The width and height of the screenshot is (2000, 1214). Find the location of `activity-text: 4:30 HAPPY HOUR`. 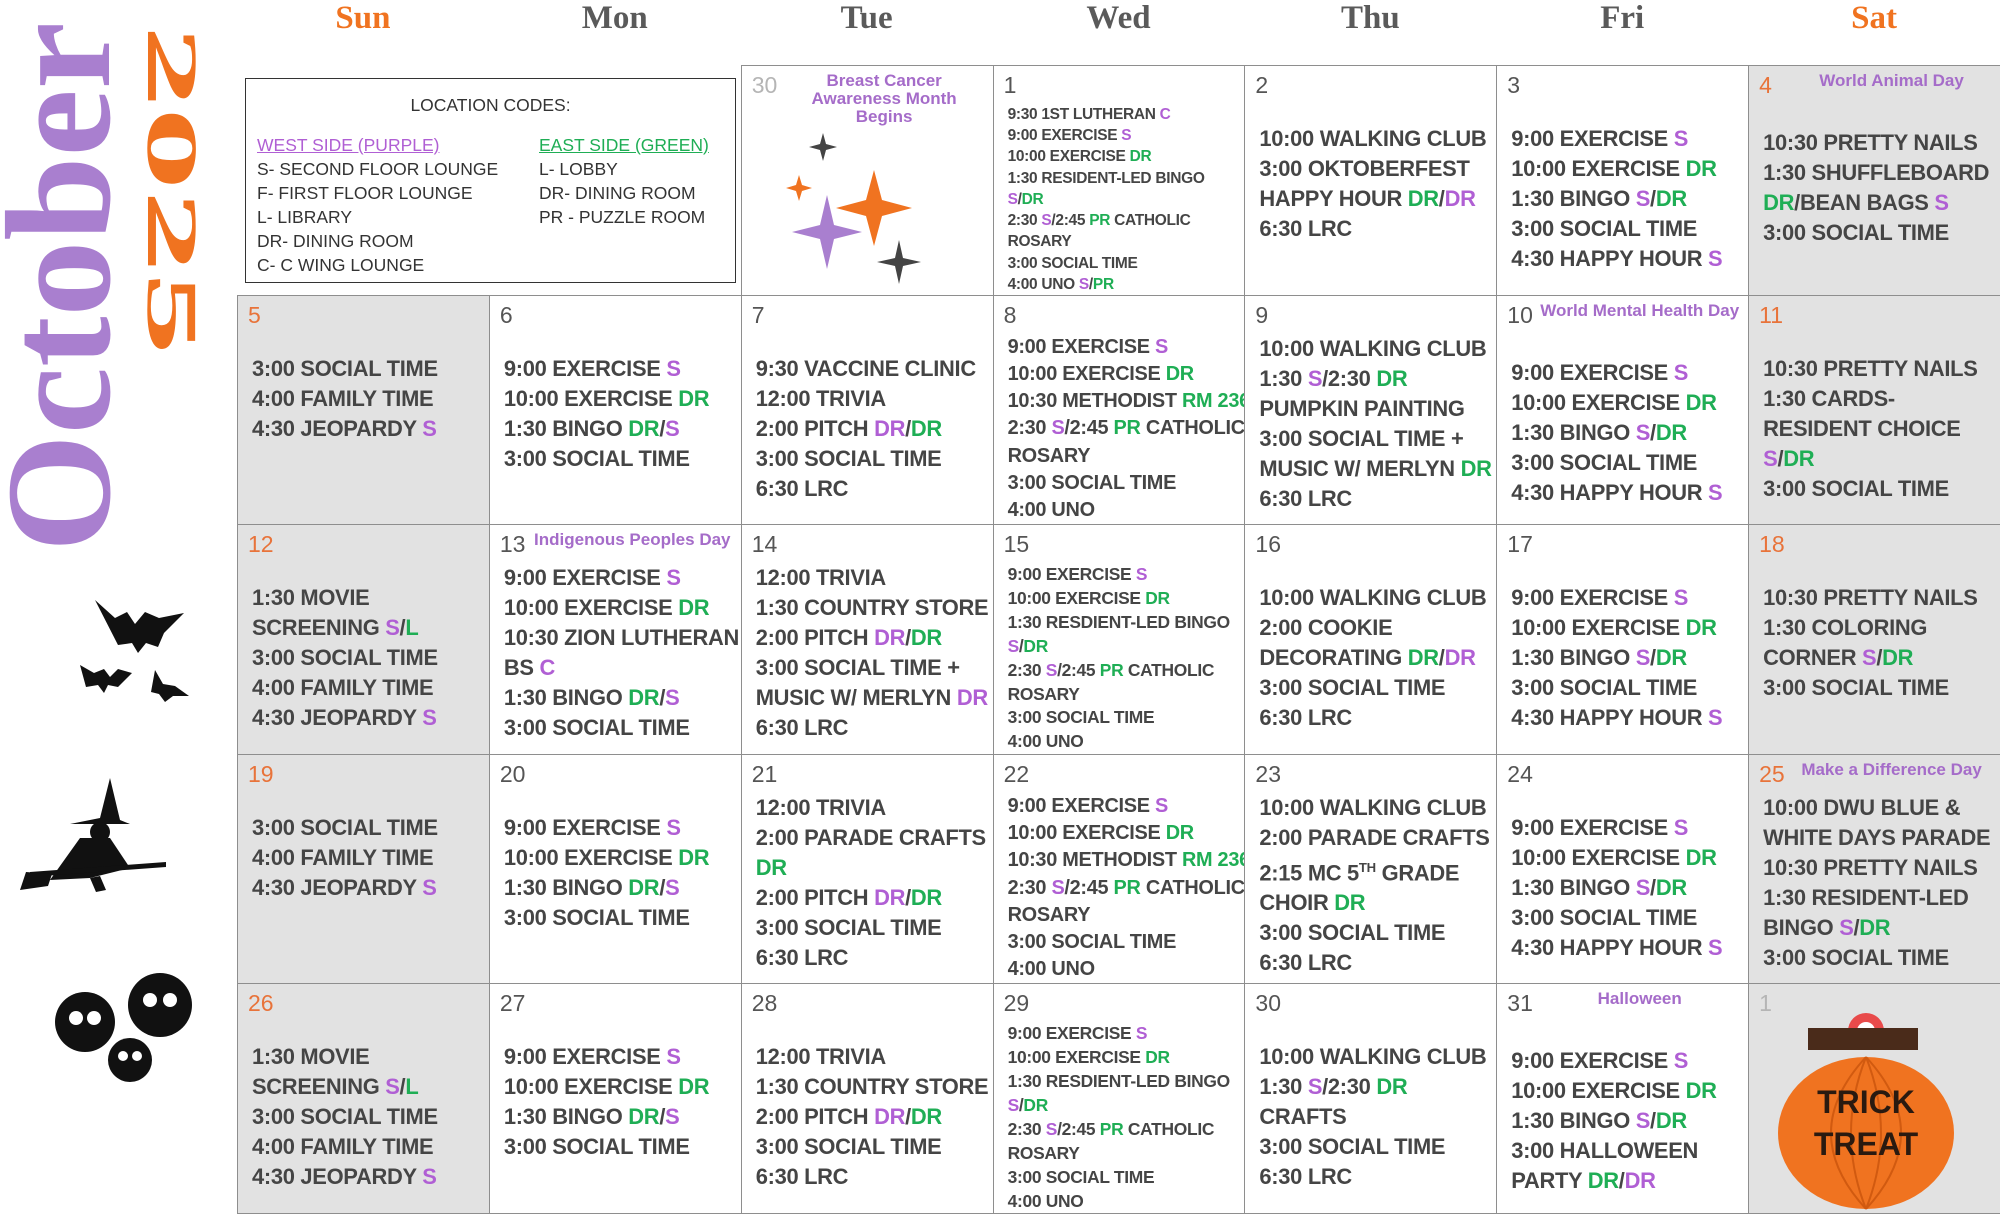

activity-text: 4:30 HAPPY HOUR is located at coordinates (1610, 258).